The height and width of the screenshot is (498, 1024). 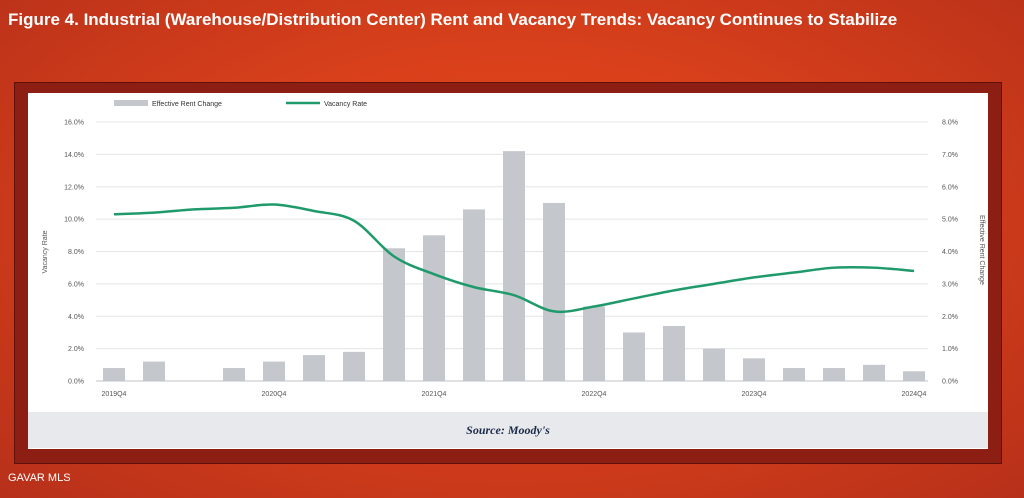 What do you see at coordinates (74, 155) in the screenshot?
I see `left-tick-label: 14.0%` at bounding box center [74, 155].